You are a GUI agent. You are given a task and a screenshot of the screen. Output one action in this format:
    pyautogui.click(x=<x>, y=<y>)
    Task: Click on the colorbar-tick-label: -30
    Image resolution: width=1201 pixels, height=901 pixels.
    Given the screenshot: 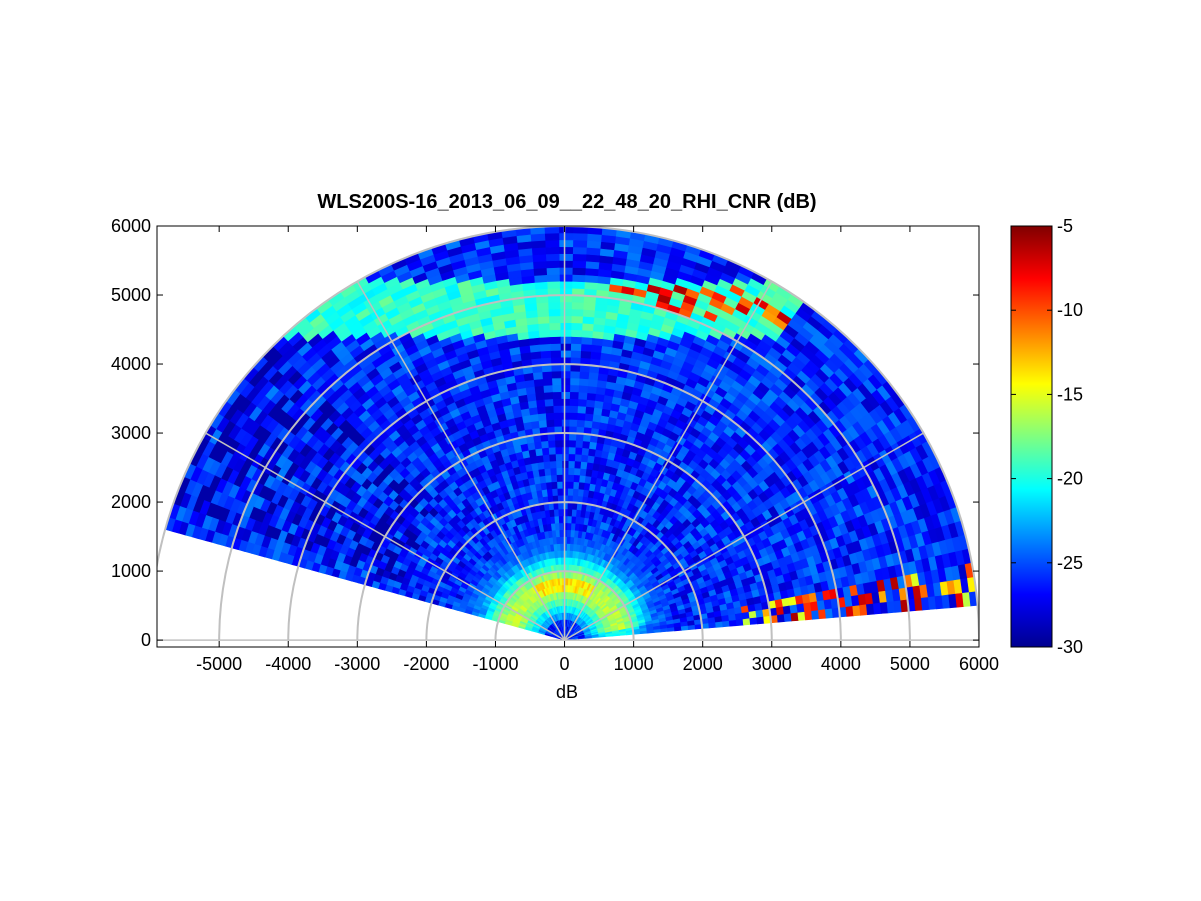 What is the action you would take?
    pyautogui.click(x=1070, y=647)
    